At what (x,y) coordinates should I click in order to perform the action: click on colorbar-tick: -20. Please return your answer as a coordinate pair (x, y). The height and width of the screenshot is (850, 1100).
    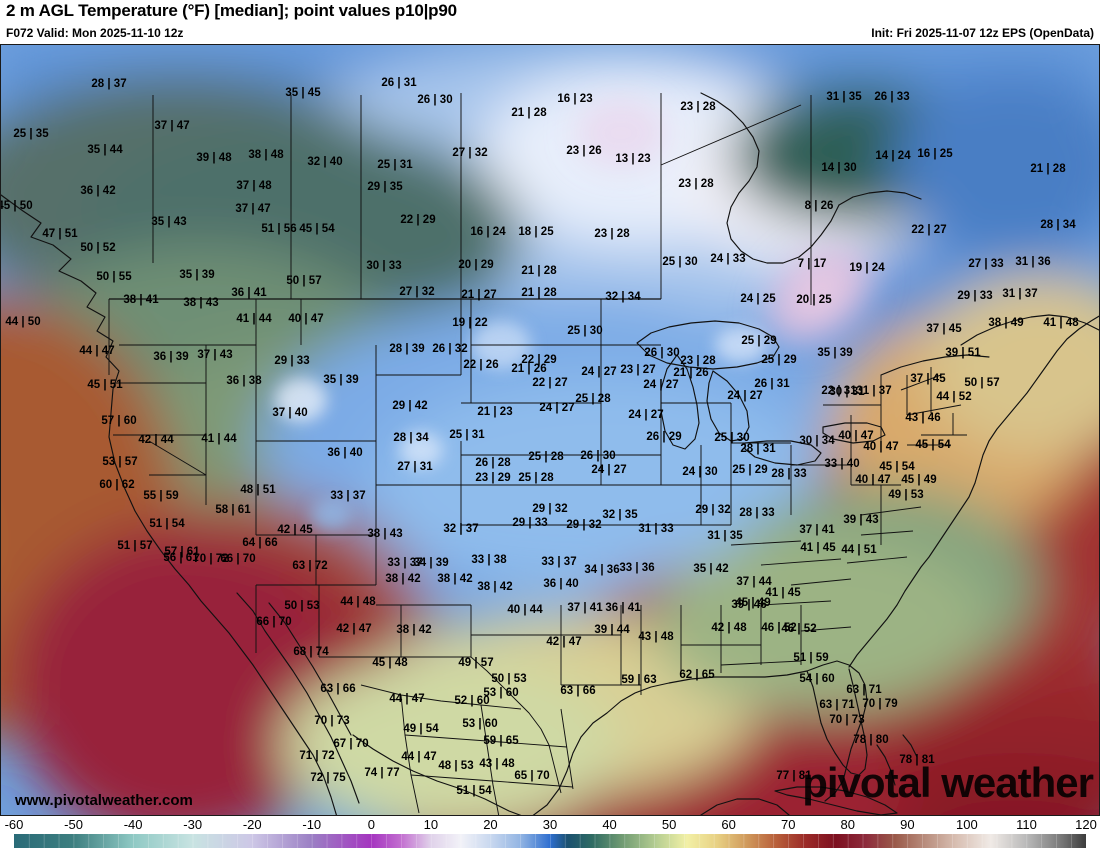
    Looking at the image, I should click on (252, 824).